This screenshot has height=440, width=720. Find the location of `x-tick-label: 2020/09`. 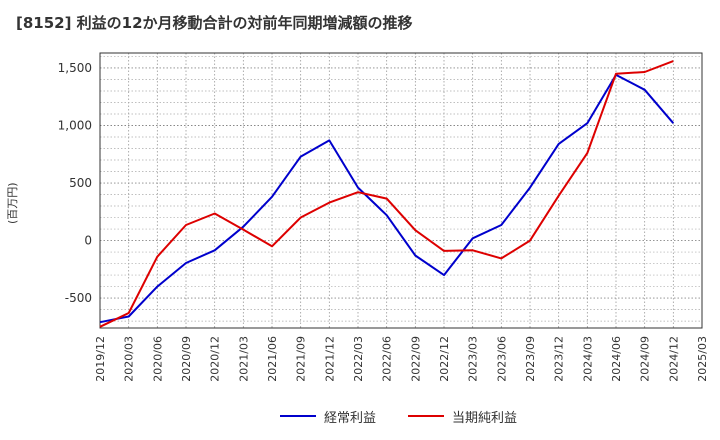

x-tick-label: 2020/09 is located at coordinates (186, 359).